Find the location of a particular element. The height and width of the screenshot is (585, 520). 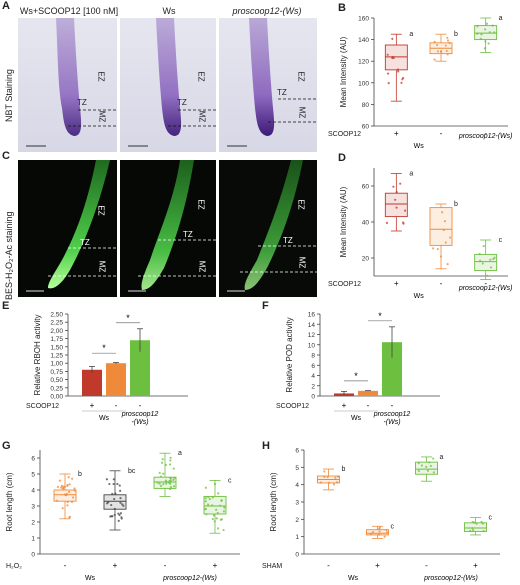

box is located at coordinates (165, 482).